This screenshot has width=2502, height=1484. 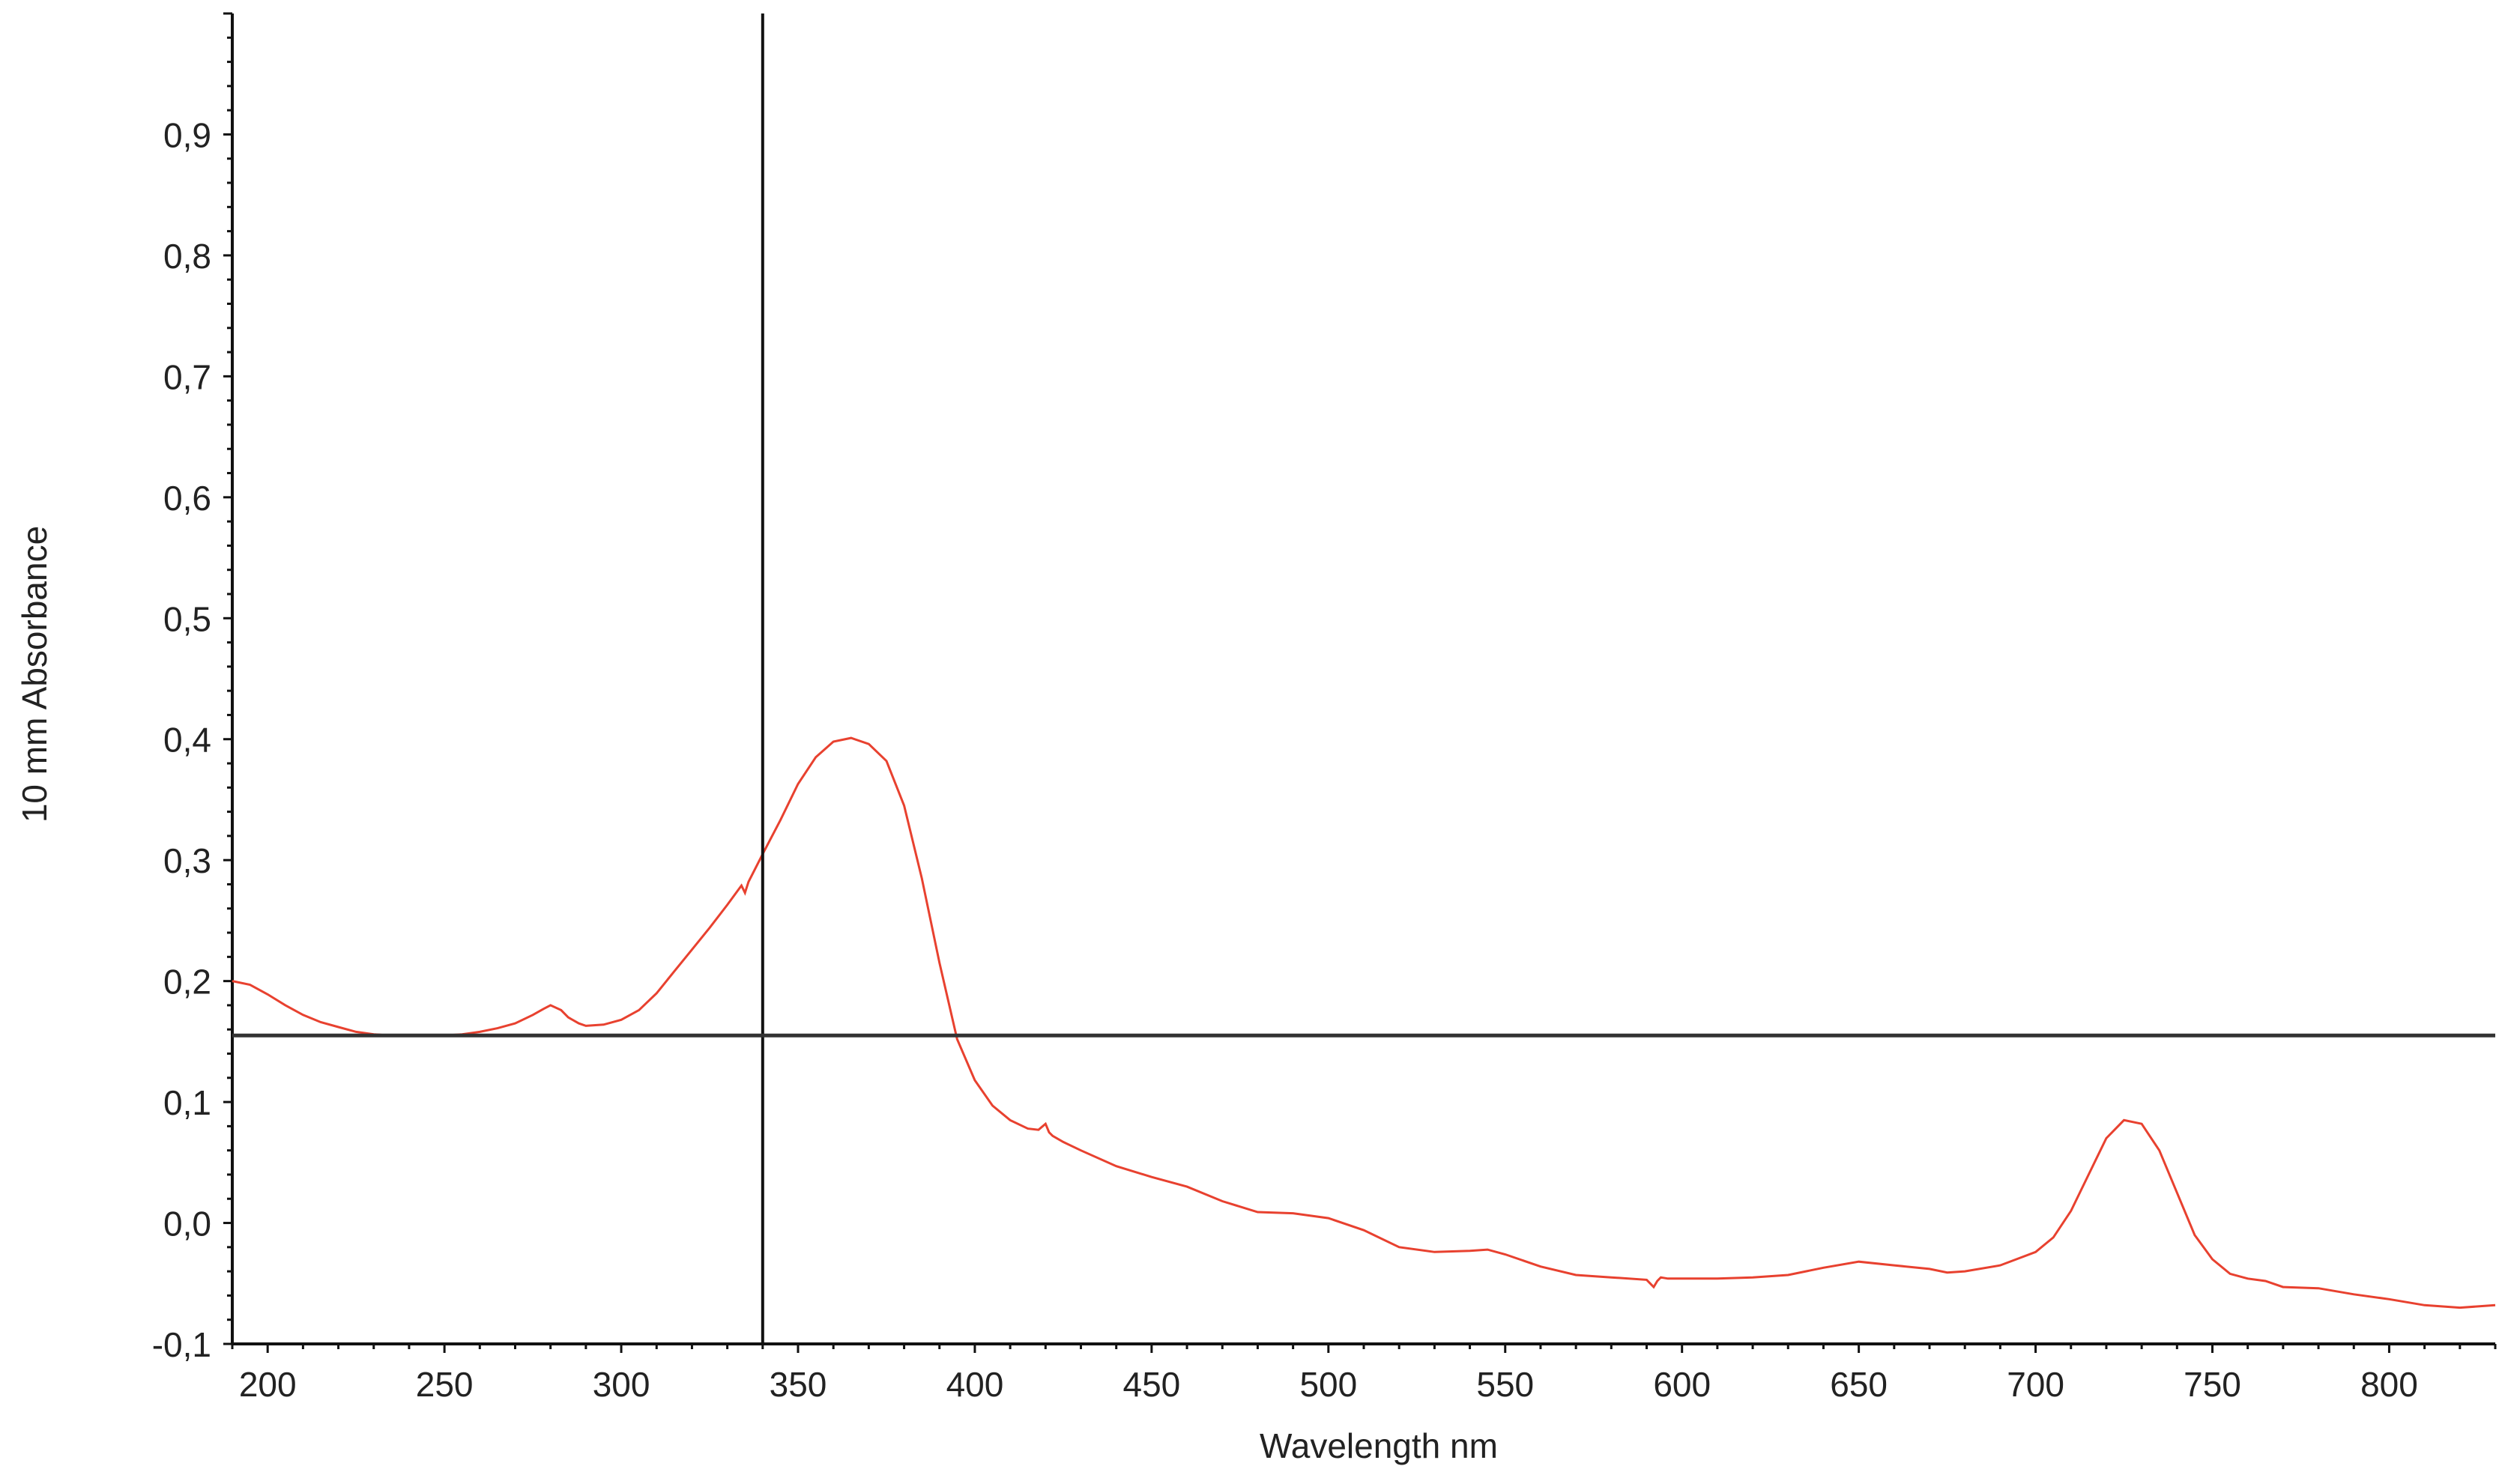 What do you see at coordinates (187, 619) in the screenshot?
I see `y-tick-label: 0,5` at bounding box center [187, 619].